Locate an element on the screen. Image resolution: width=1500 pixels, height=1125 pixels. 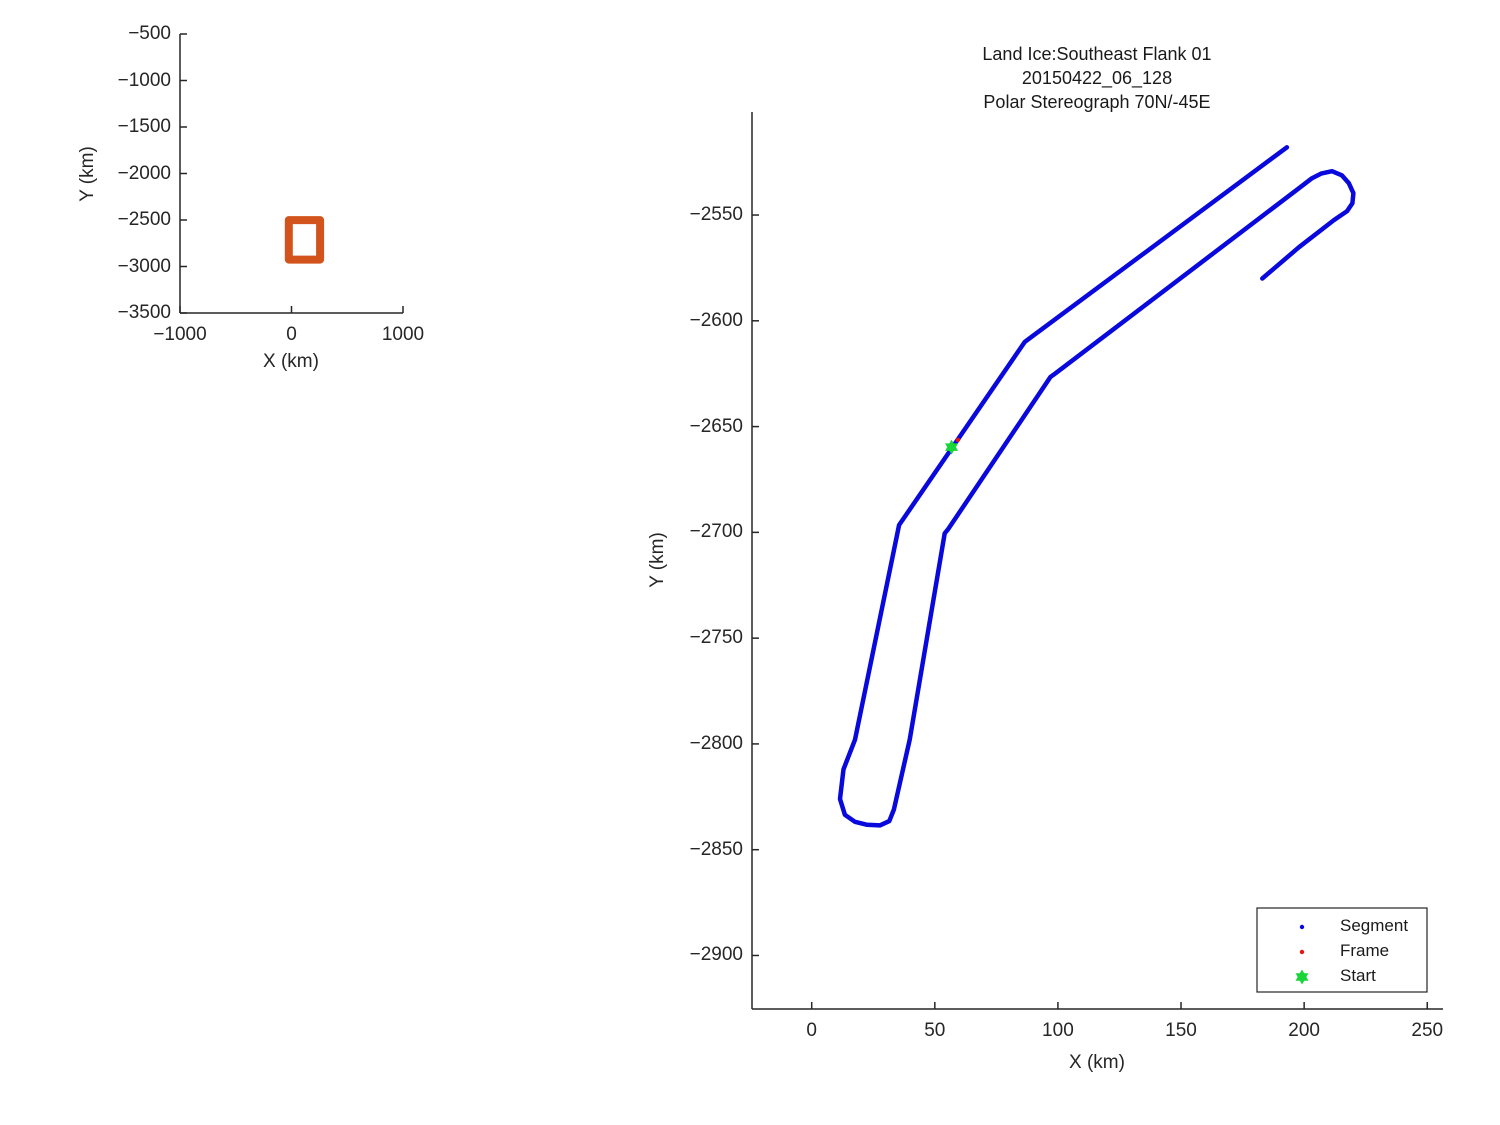
main-x-tick-label: 250 is located at coordinates (1427, 1030).